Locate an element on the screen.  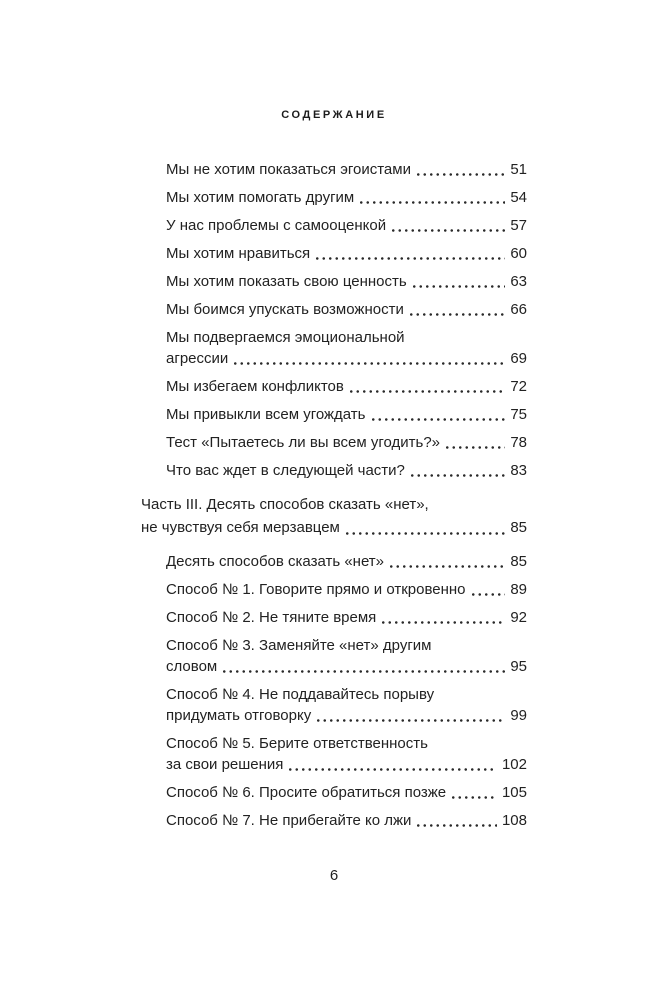
entry-last-line: Тест «Пытаетесь ли вы всем угодить?» 78 is located at coordinates (346, 442).